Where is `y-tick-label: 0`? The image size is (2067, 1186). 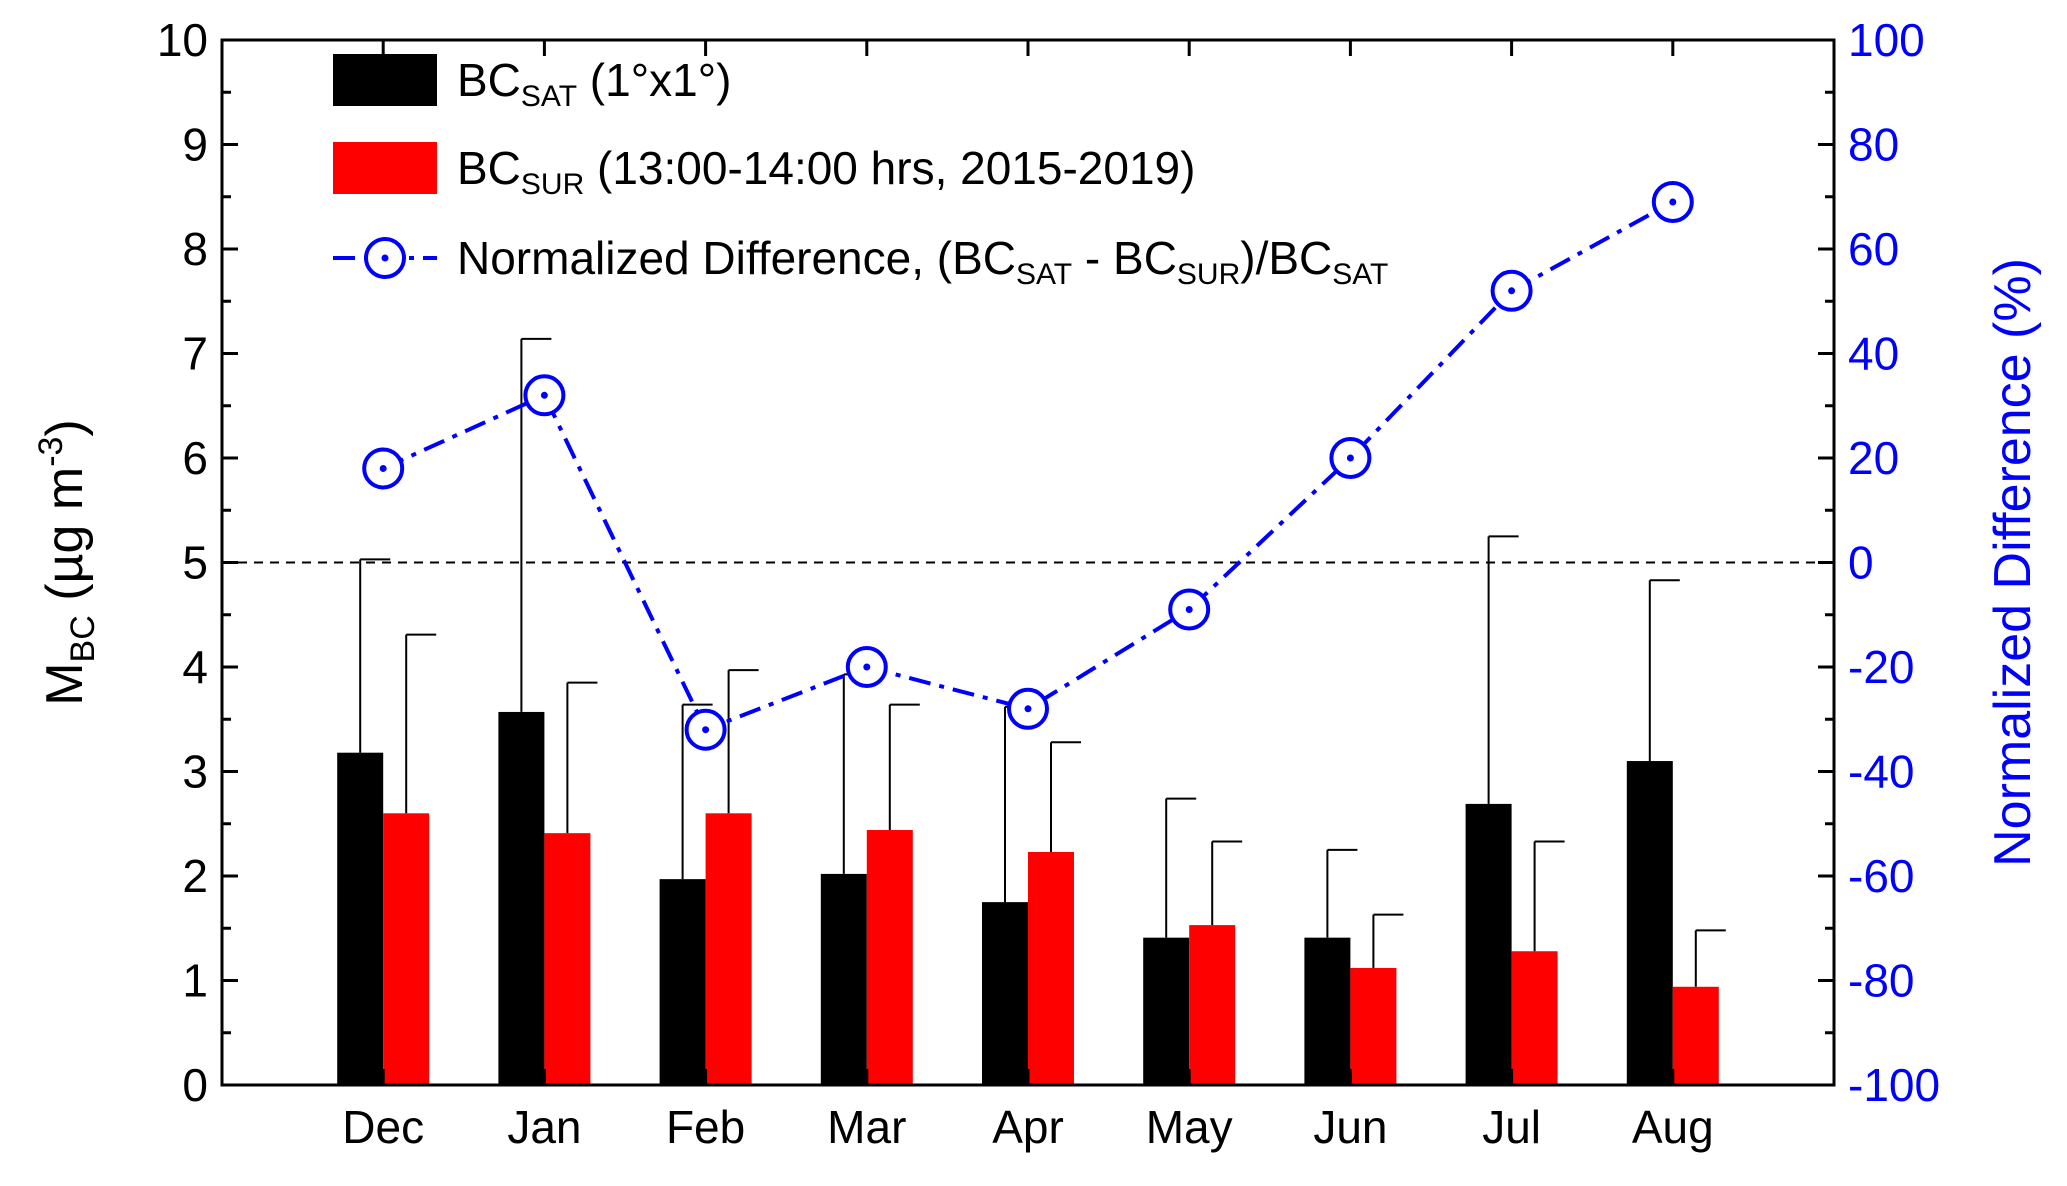 y-tick-label: 0 is located at coordinates (195, 1085).